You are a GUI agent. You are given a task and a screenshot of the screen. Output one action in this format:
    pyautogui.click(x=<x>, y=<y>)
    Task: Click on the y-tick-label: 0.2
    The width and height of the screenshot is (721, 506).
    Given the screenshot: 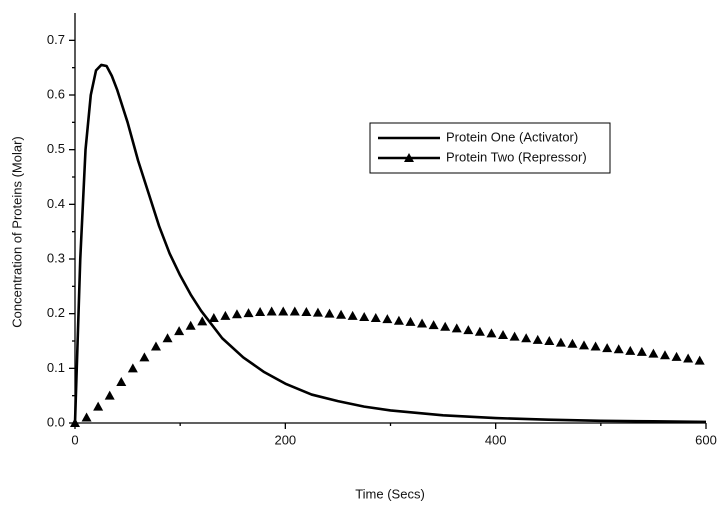 What is the action you would take?
    pyautogui.click(x=56, y=312)
    